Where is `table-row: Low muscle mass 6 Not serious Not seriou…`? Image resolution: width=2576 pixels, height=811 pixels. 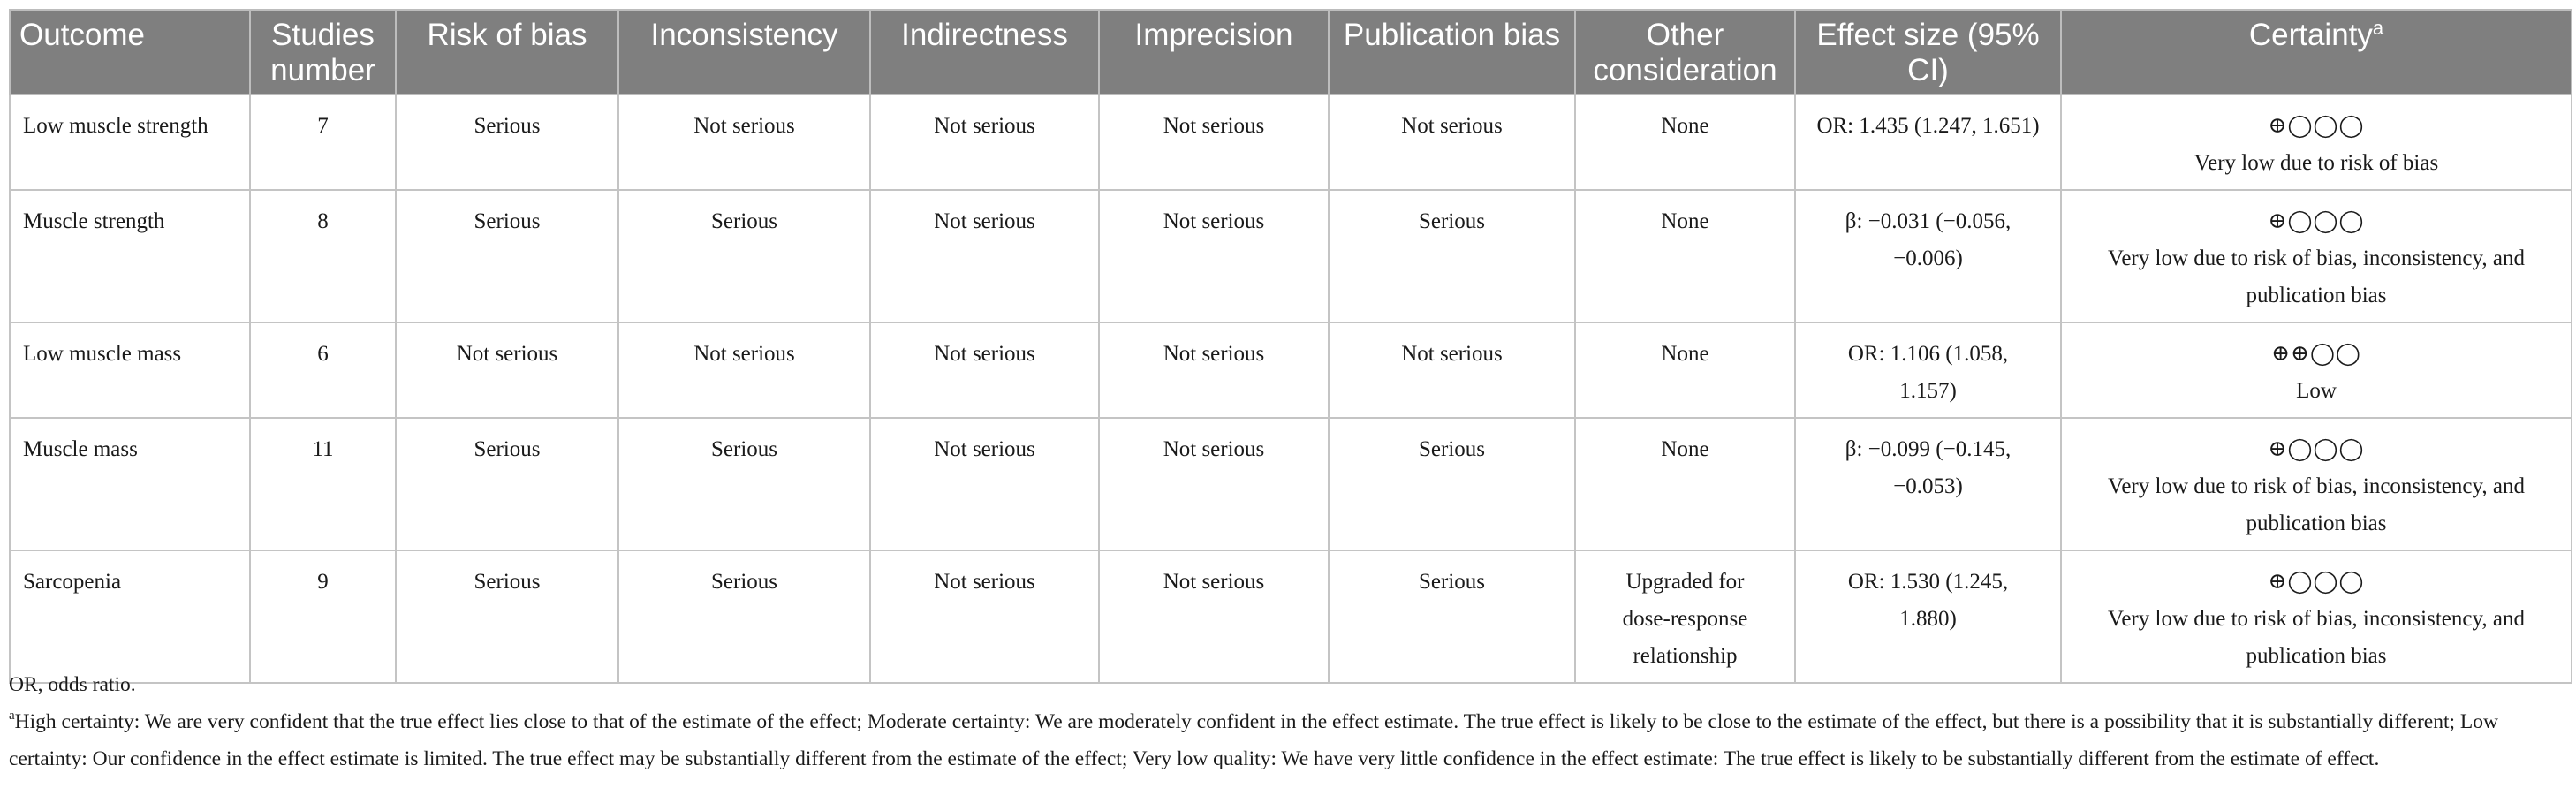
table-row: Low muscle mass 6 Not serious Not seriou… is located at coordinates (1291, 370).